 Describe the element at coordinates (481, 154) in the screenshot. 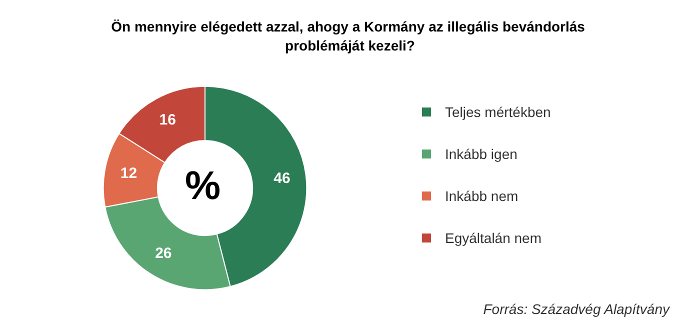

I see `legend-label: Inkább igen` at that location.